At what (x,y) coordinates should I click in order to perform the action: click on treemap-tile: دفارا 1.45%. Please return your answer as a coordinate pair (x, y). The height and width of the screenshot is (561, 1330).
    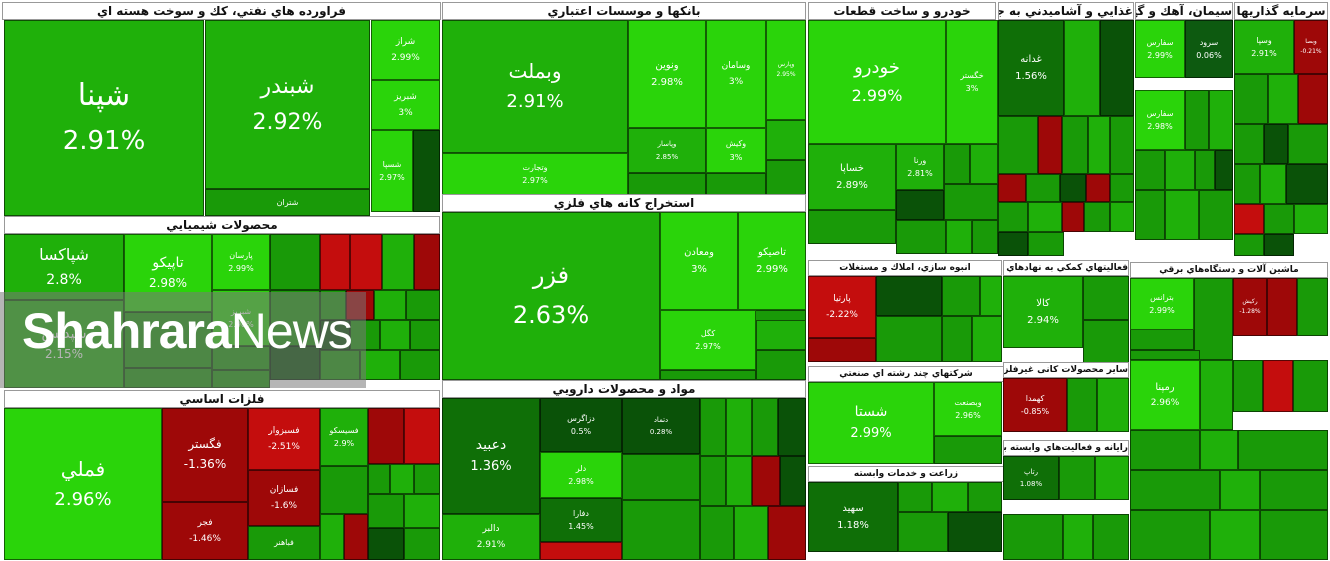
    Looking at the image, I should click on (581, 520).